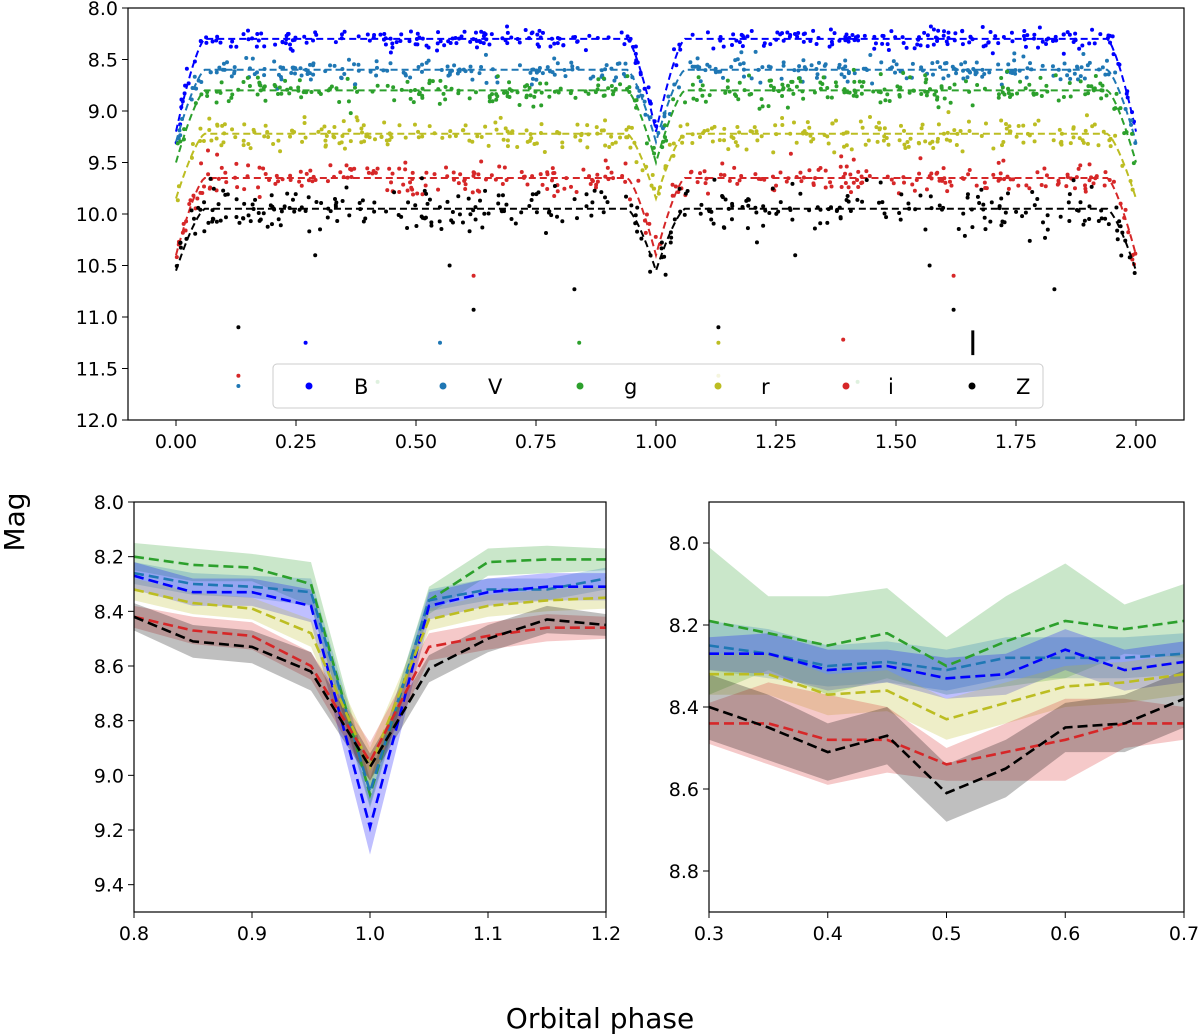  I want to click on bl-band-b, so click(370, 708).